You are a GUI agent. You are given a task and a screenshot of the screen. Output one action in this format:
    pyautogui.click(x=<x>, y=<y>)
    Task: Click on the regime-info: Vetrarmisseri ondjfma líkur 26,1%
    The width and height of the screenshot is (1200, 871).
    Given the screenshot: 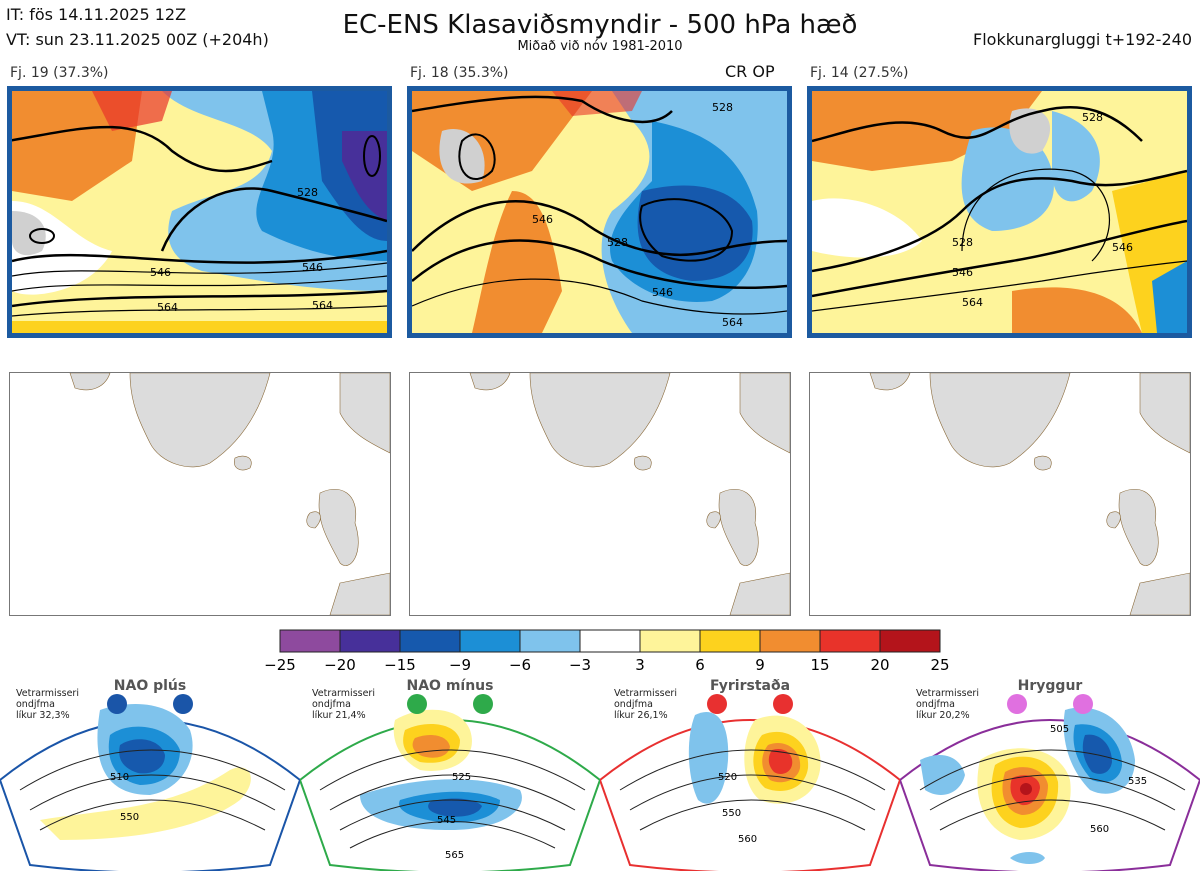 What is the action you would take?
    pyautogui.click(x=645, y=704)
    